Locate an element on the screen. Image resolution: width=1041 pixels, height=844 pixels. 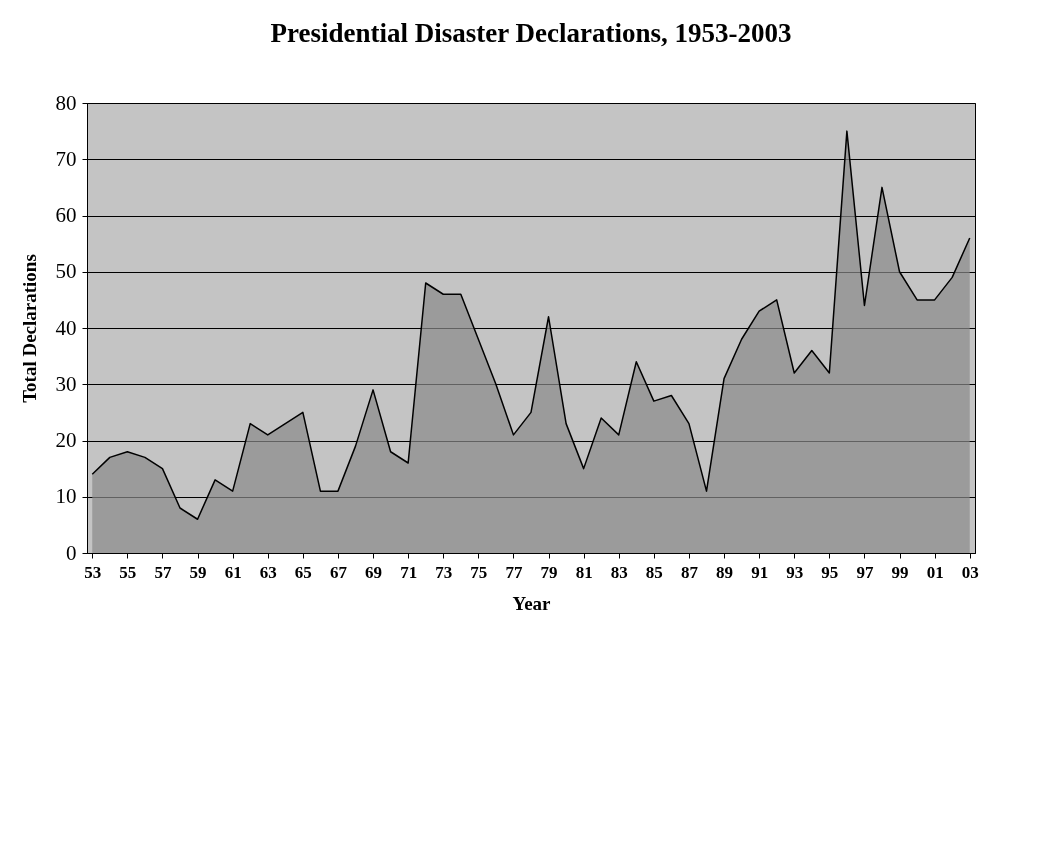
x-axis-title: Year is located at coordinates (532, 603).